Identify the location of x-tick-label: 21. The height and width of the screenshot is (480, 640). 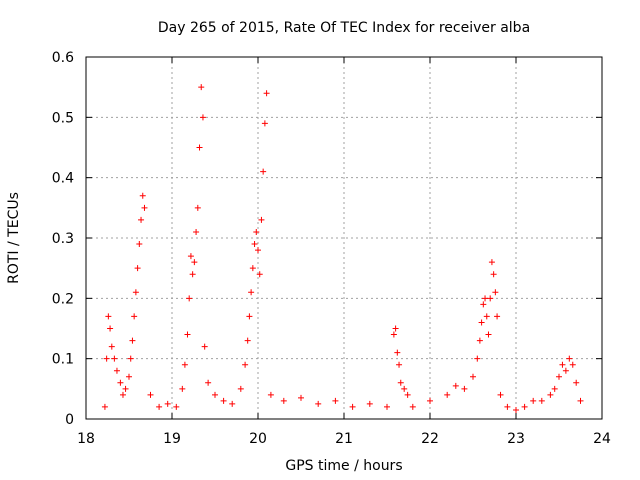
(344, 439).